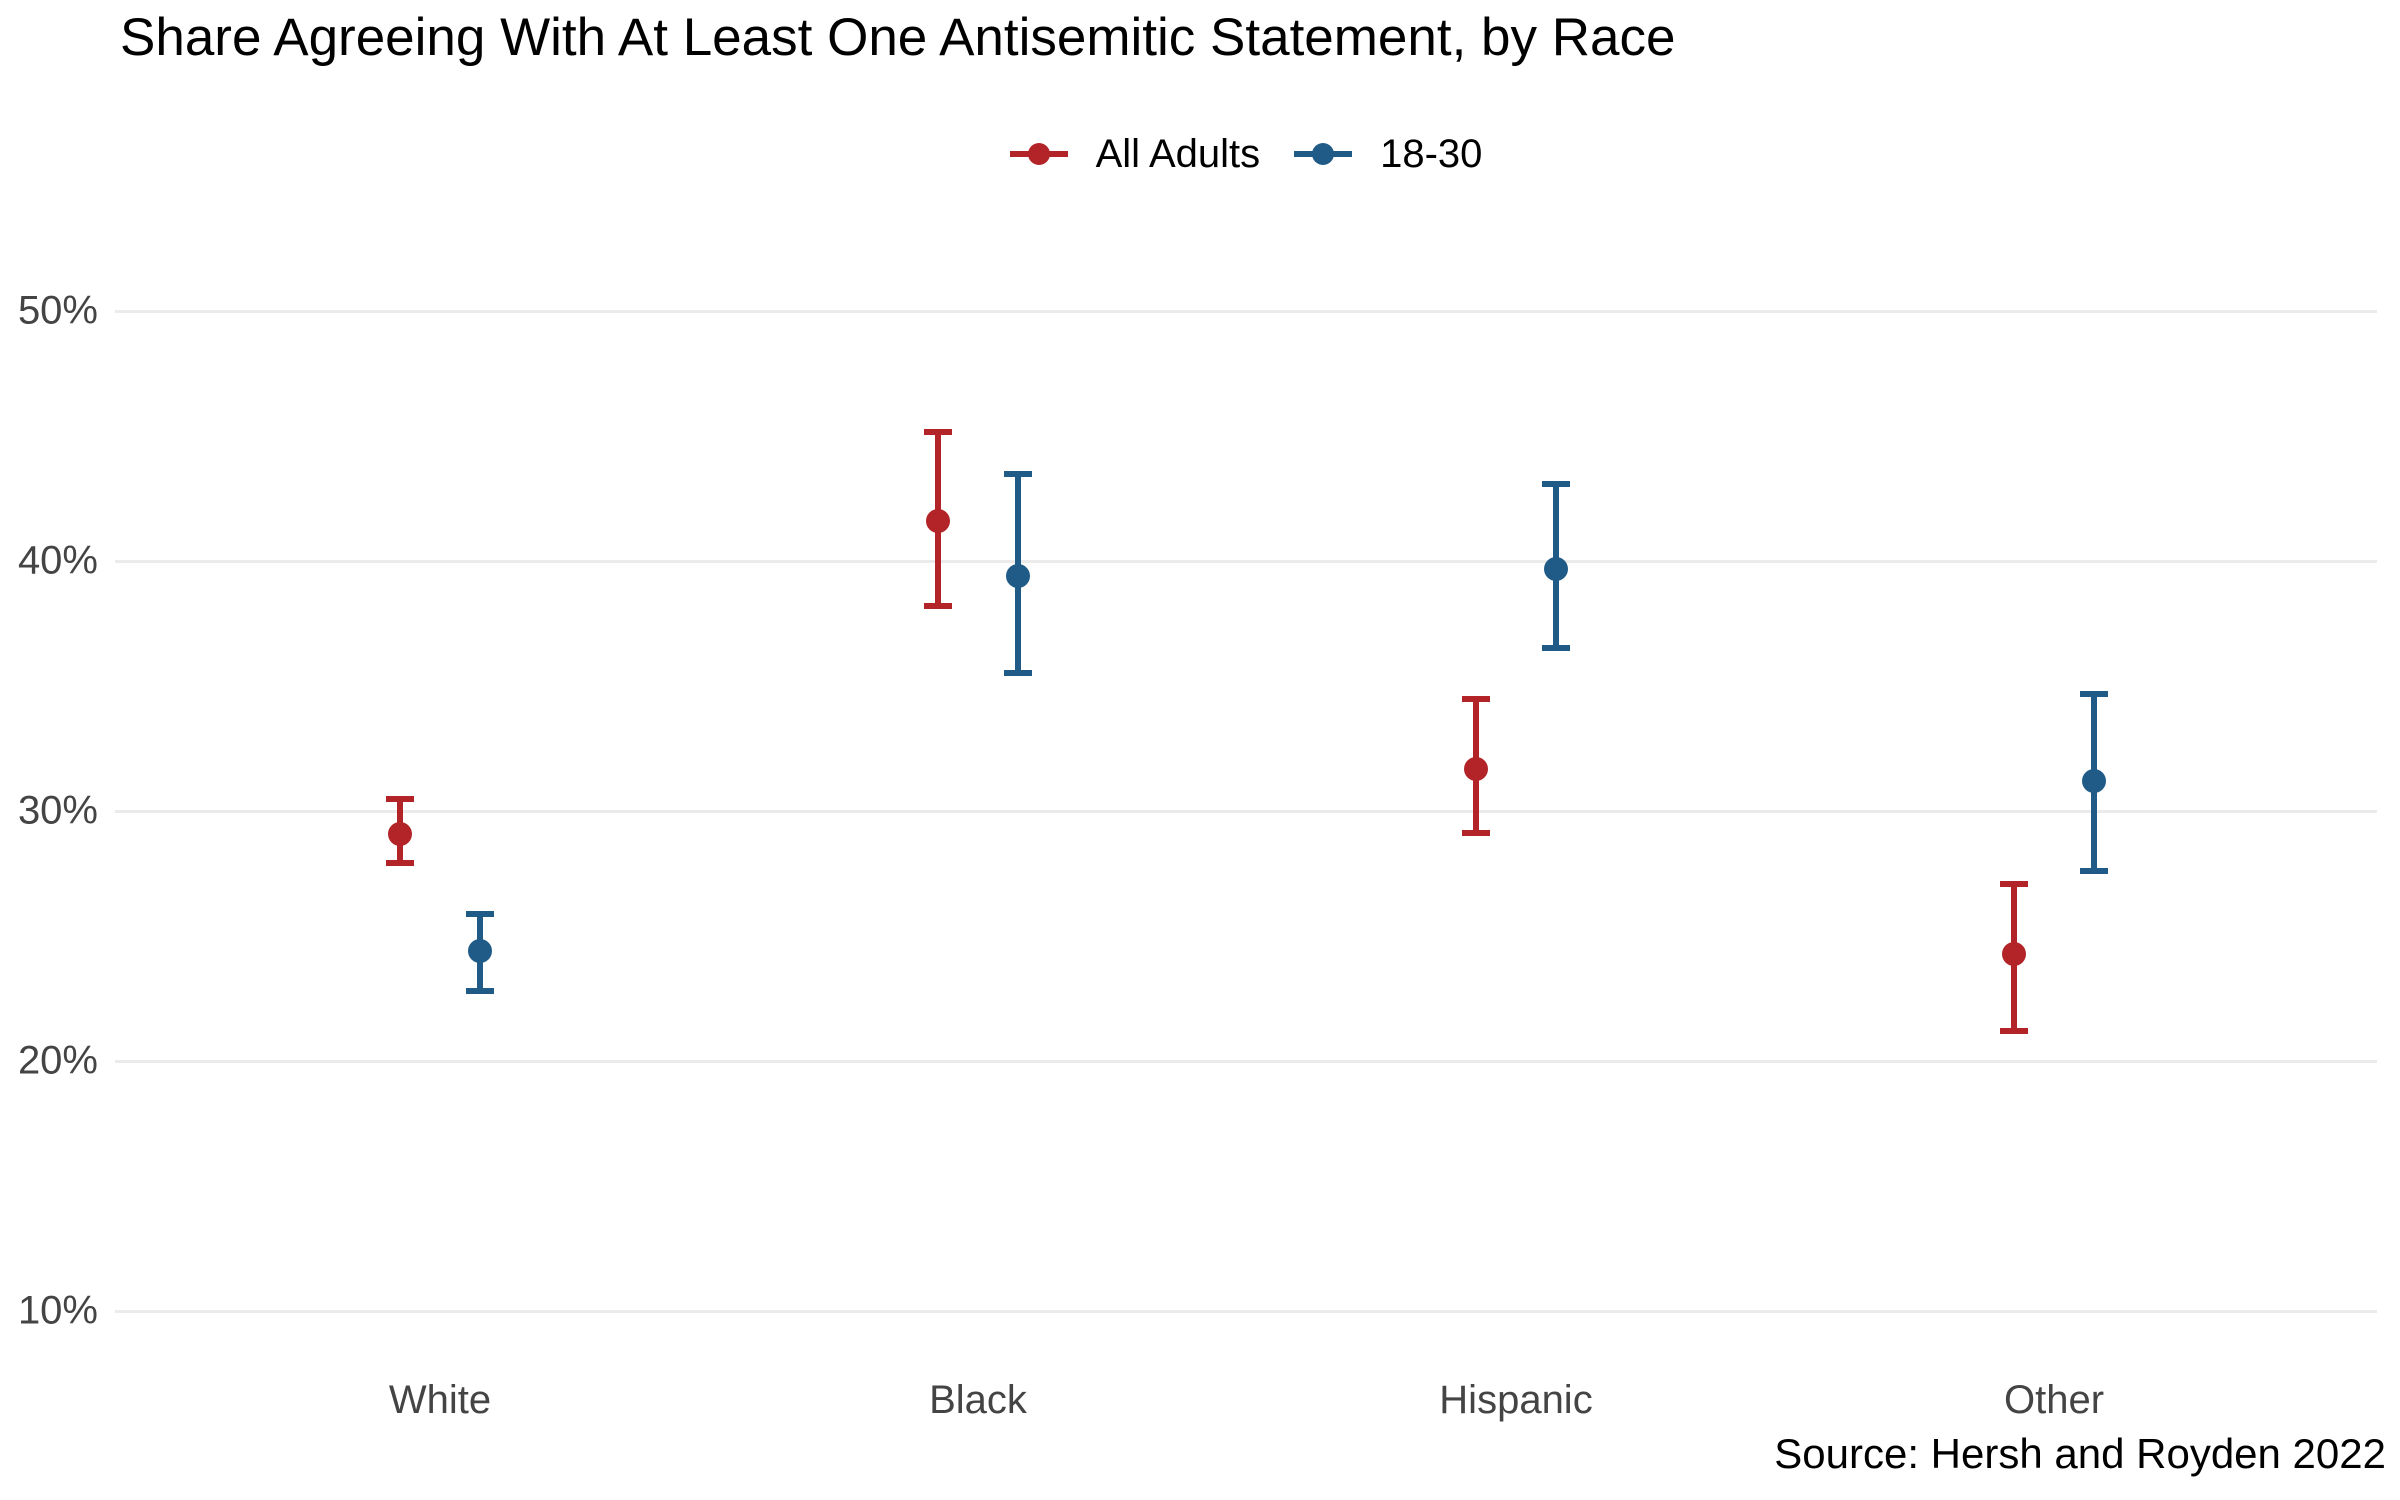  I want to click on point-18-30-black, so click(1018, 576).